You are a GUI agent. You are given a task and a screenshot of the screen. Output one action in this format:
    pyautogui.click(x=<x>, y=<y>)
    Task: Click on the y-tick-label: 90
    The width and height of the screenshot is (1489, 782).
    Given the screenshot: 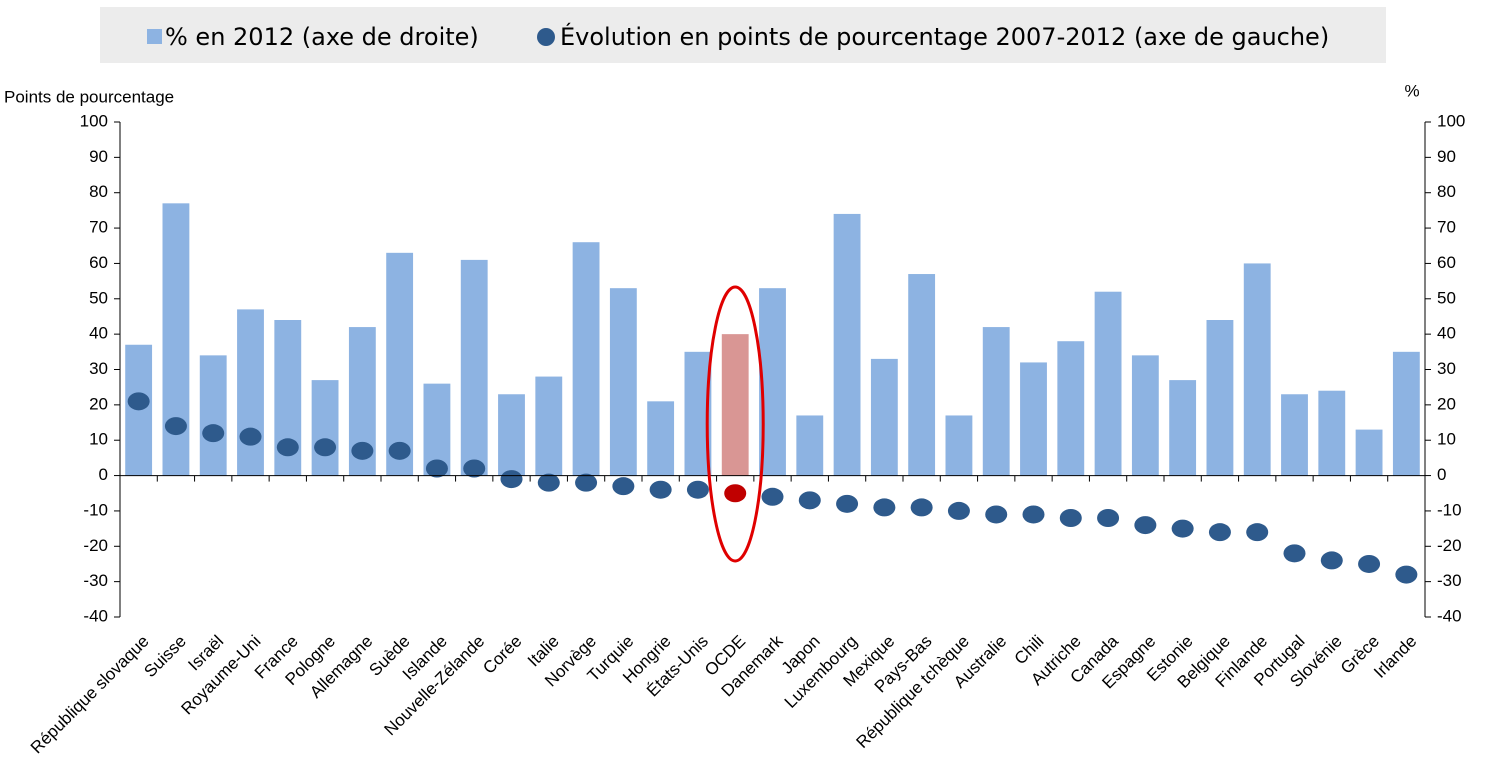 What is the action you would take?
    pyautogui.click(x=98, y=156)
    